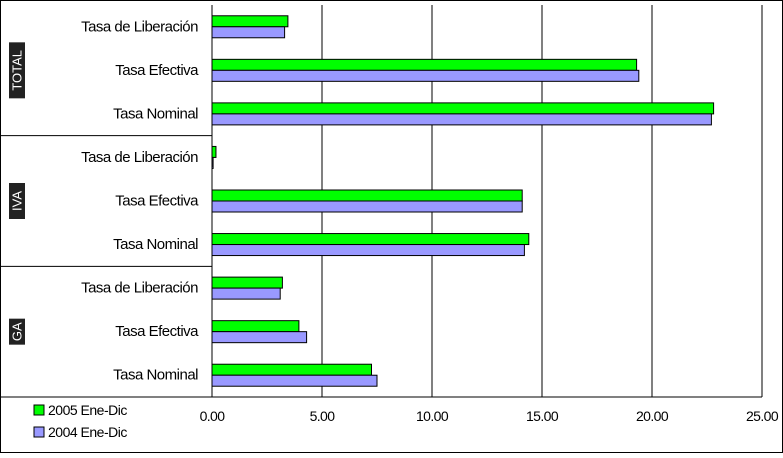 Image resolution: width=783 pixels, height=458 pixels. I want to click on legend-label: 2004 Ene-Dic, so click(87, 432).